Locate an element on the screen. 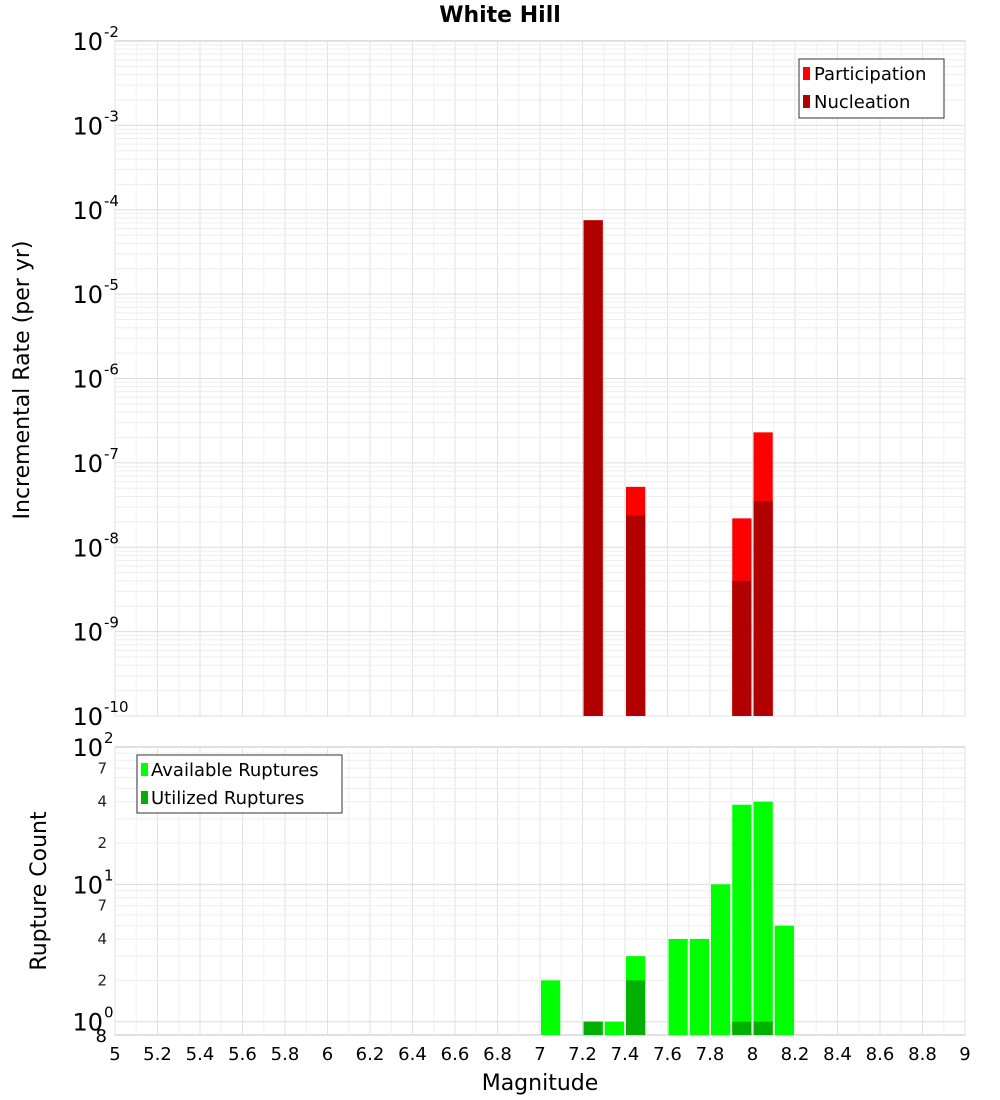 The height and width of the screenshot is (1100, 1000). x-tick-label: 5.8 is located at coordinates (285, 1054).